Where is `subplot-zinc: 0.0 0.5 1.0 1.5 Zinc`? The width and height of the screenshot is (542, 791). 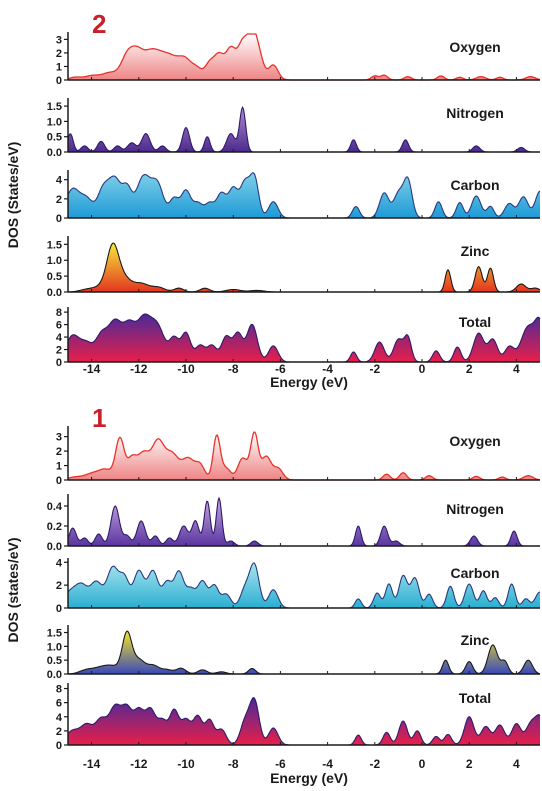
subplot-zinc: 0.0 0.5 1.0 1.5 Zinc is located at coordinates (294, 267).